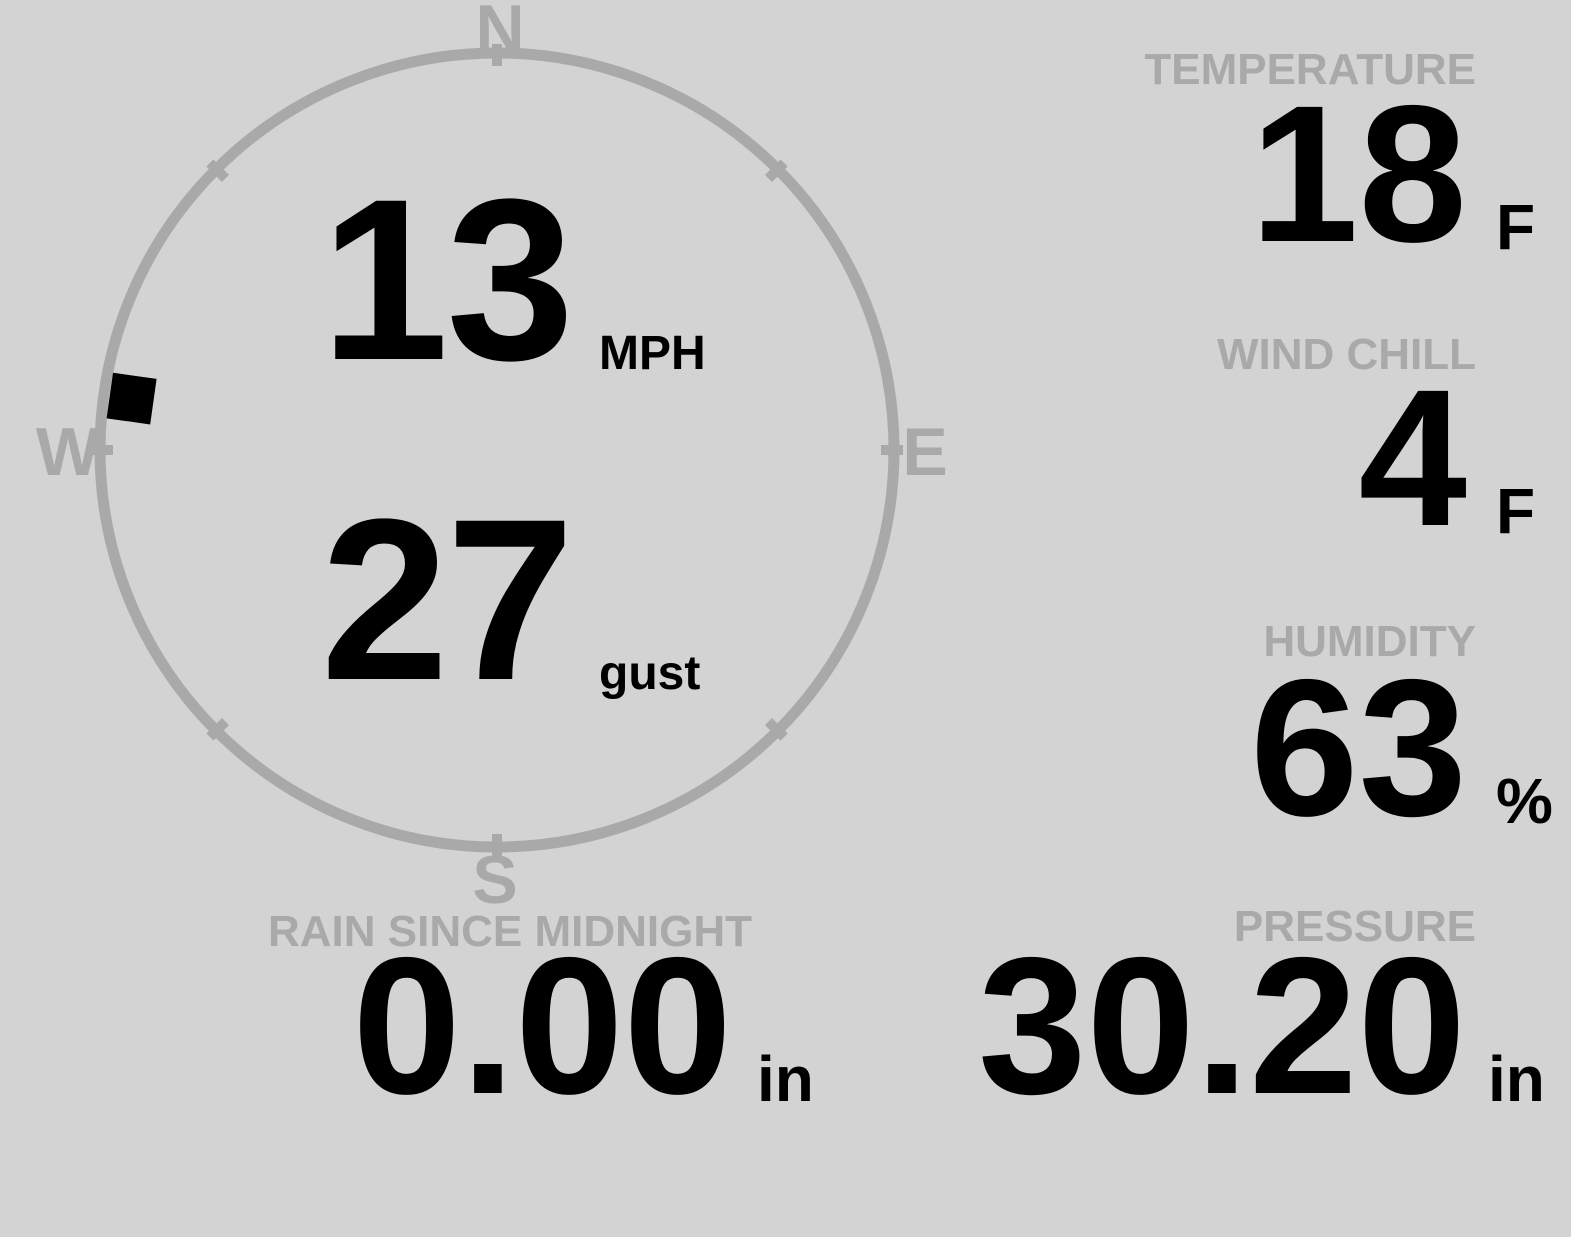 Image resolution: width=1571 pixels, height=1237 pixels. I want to click on pressure-label: PRESSURE, so click(1354, 926).